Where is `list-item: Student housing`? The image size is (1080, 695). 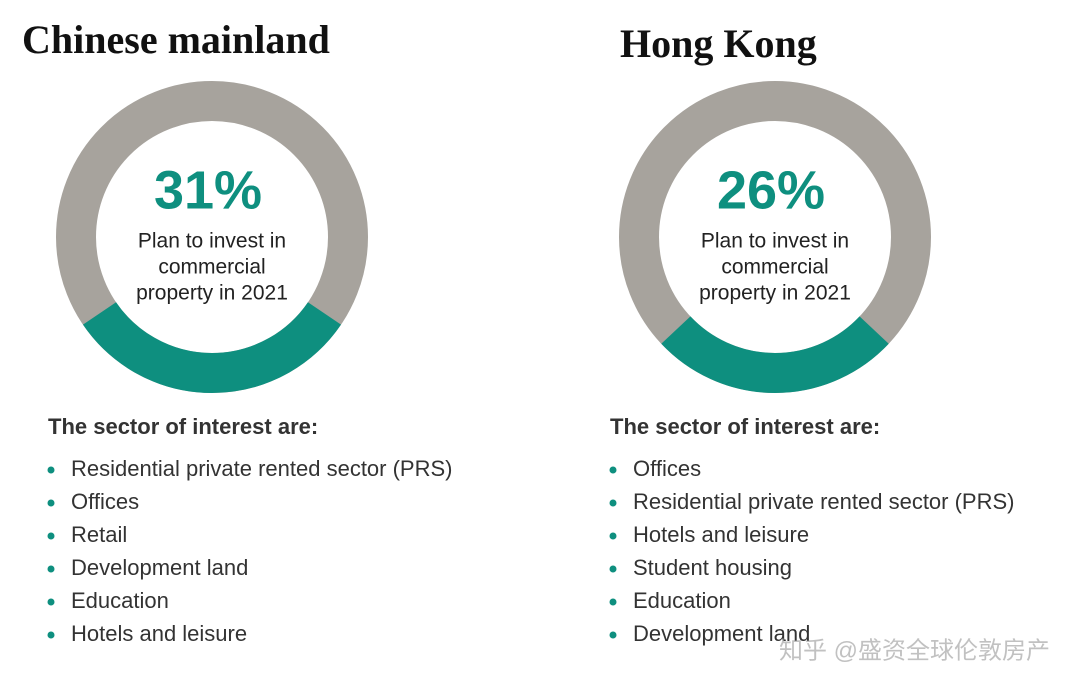 list-item: Student housing is located at coordinates (712, 567).